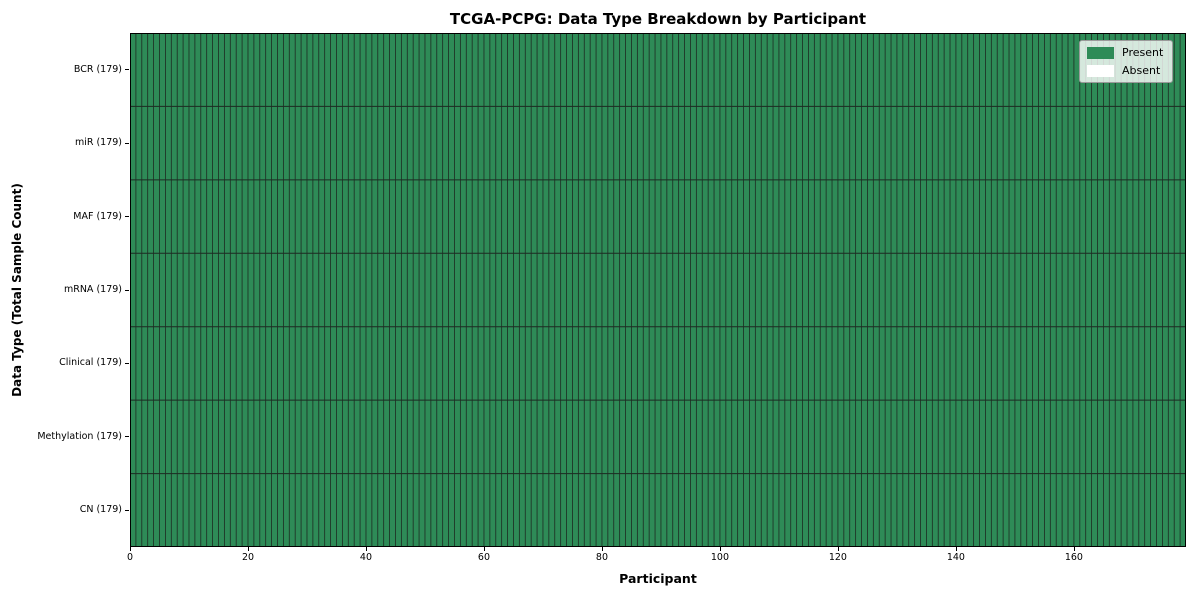 The width and height of the screenshot is (1200, 600). I want to click on y-tick-label: Methylation (179), so click(79, 436).